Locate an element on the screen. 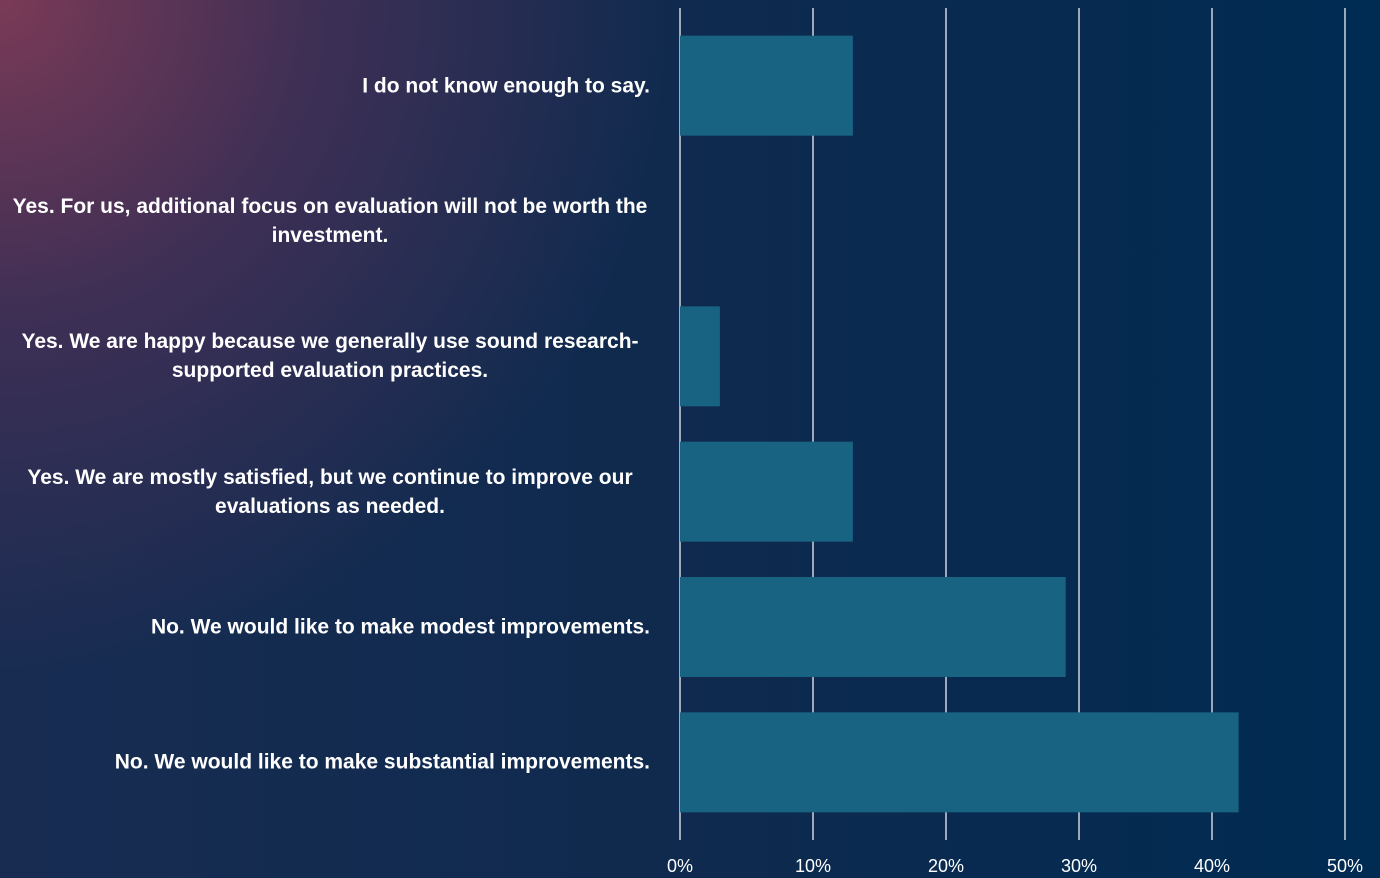 The image size is (1380, 878). x-tick-label-text: 10% is located at coordinates (813, 866).